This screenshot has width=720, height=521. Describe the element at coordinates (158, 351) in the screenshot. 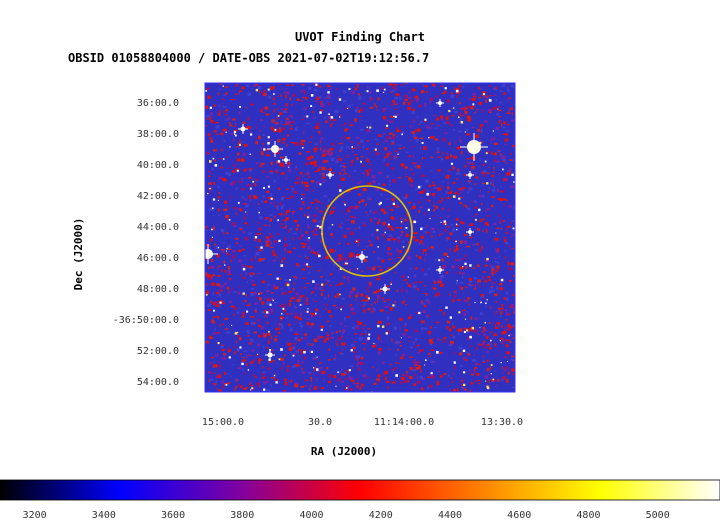

I see `dec-tick-label: 52:00.0` at that location.